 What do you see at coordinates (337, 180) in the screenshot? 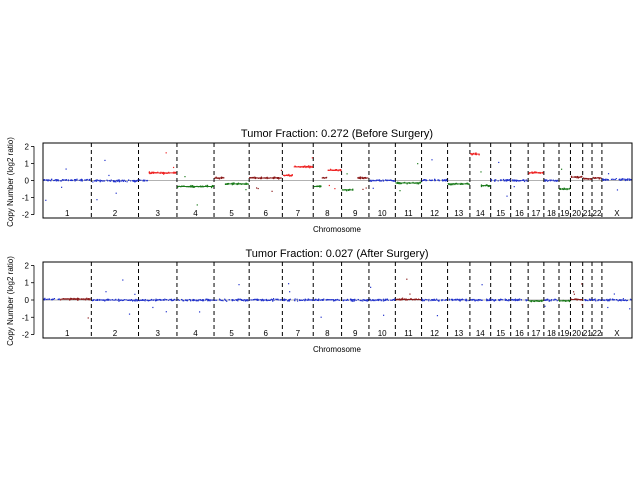
I see `chromosome-separators` at bounding box center [337, 180].